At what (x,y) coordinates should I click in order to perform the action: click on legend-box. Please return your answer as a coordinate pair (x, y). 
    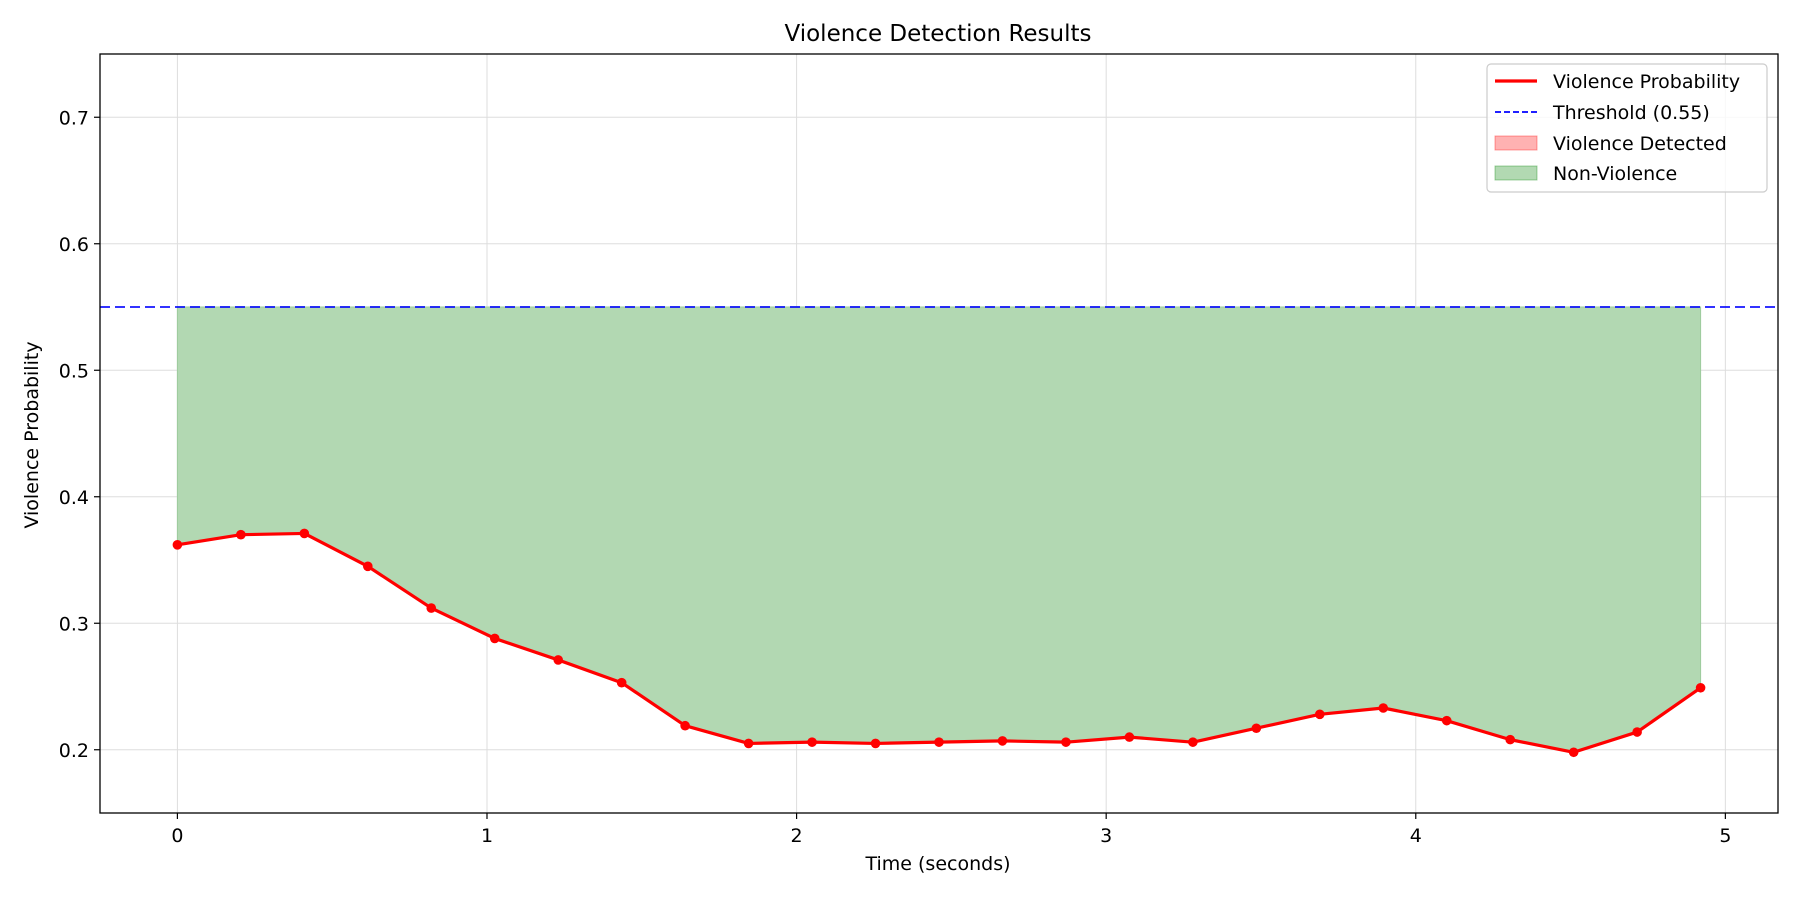
    Looking at the image, I should click on (1627, 128).